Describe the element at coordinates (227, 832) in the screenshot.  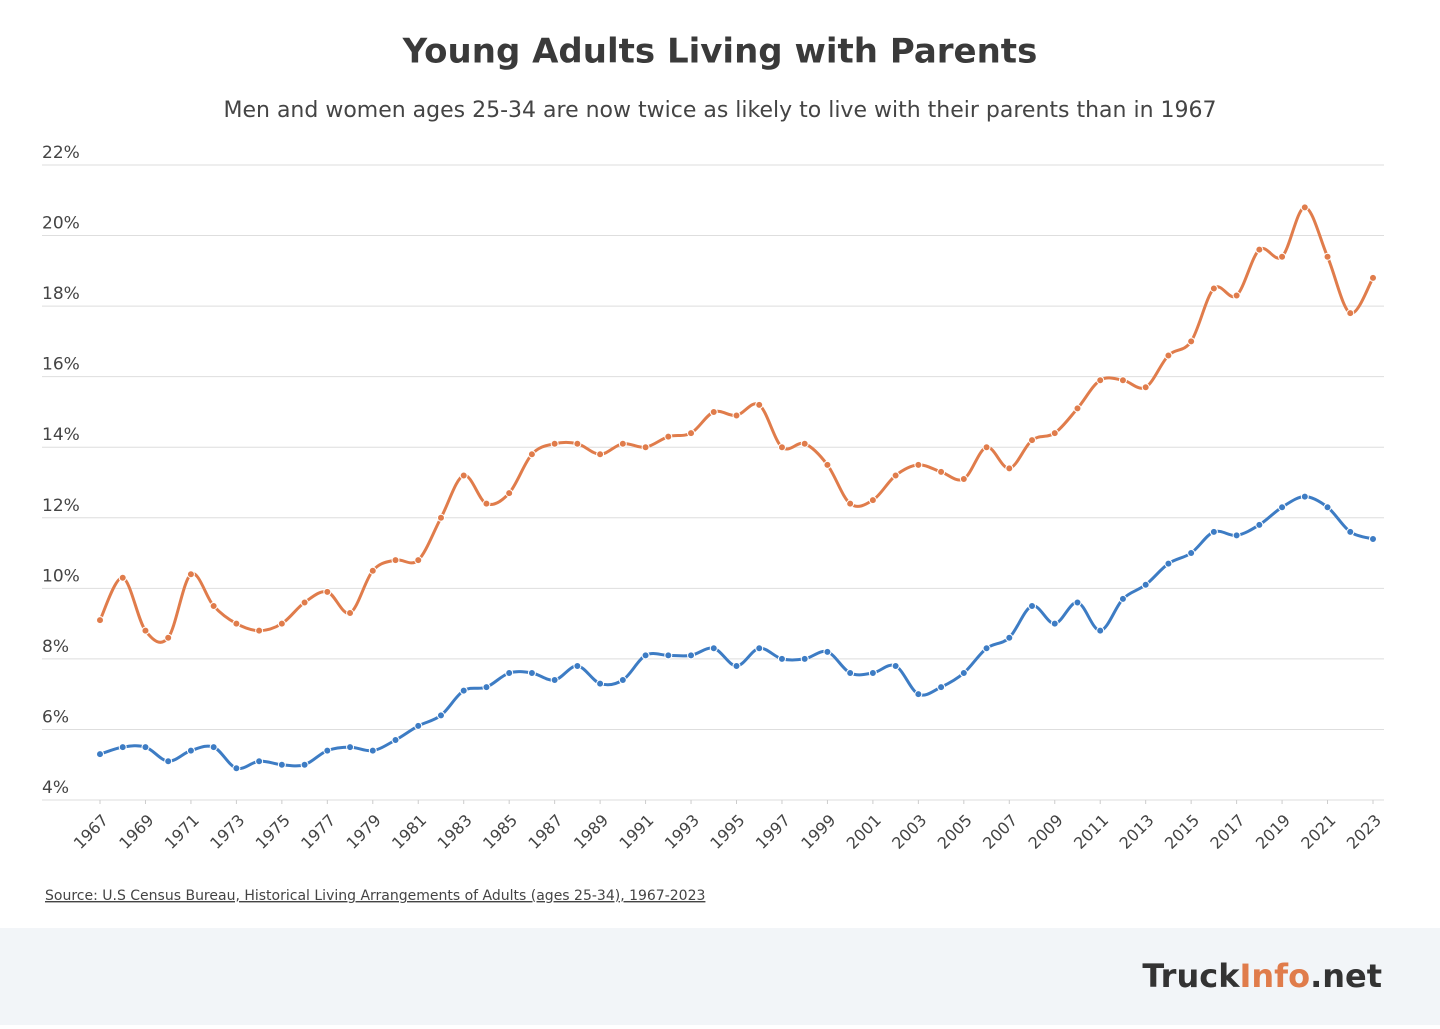
I see `x-tick-label: 1973` at that location.